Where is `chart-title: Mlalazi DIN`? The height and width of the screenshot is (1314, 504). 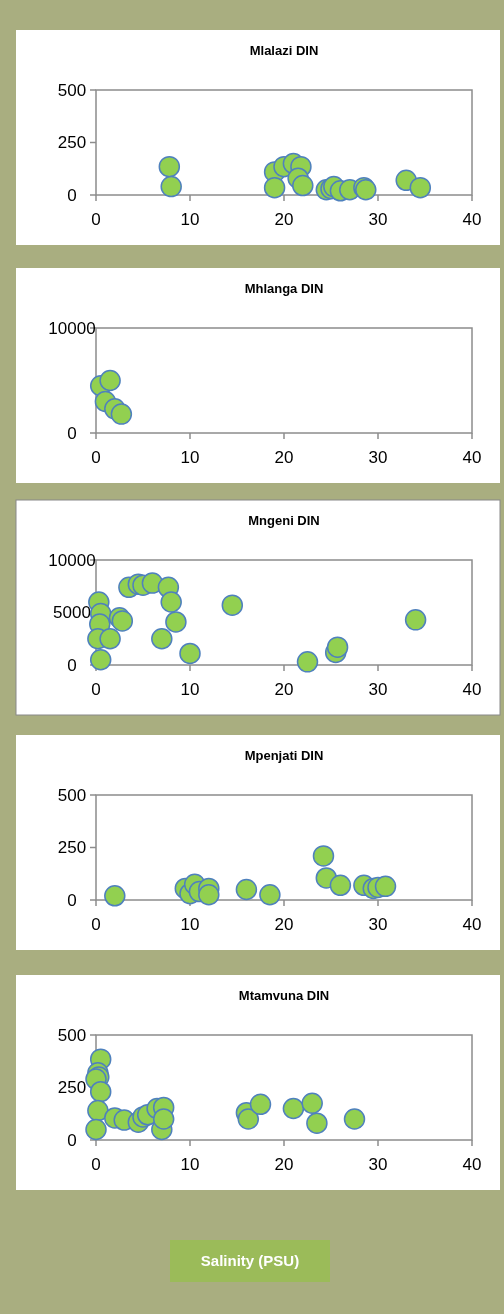 chart-title: Mlalazi DIN is located at coordinates (284, 50).